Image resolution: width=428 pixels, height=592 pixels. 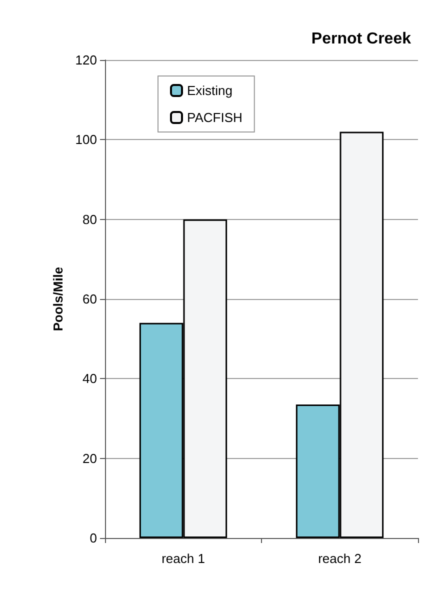 I want to click on y-axis-title: Pools/Mile, so click(x=58, y=299).